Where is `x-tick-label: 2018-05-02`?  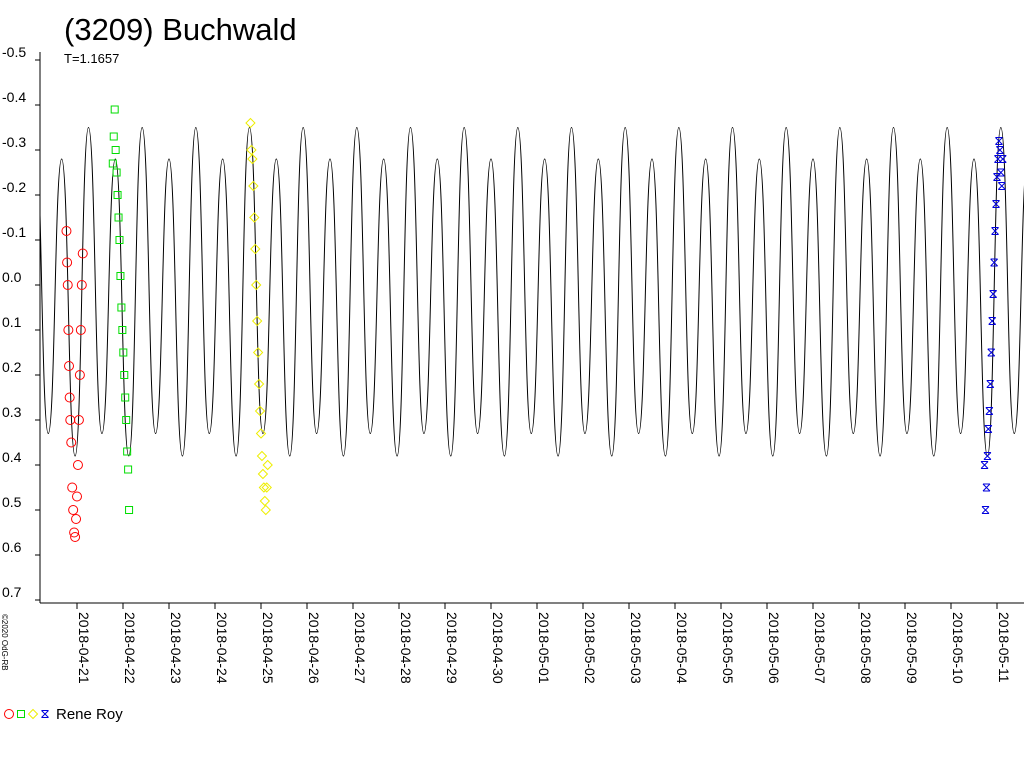
x-tick-label: 2018-05-02 is located at coordinates (590, 648).